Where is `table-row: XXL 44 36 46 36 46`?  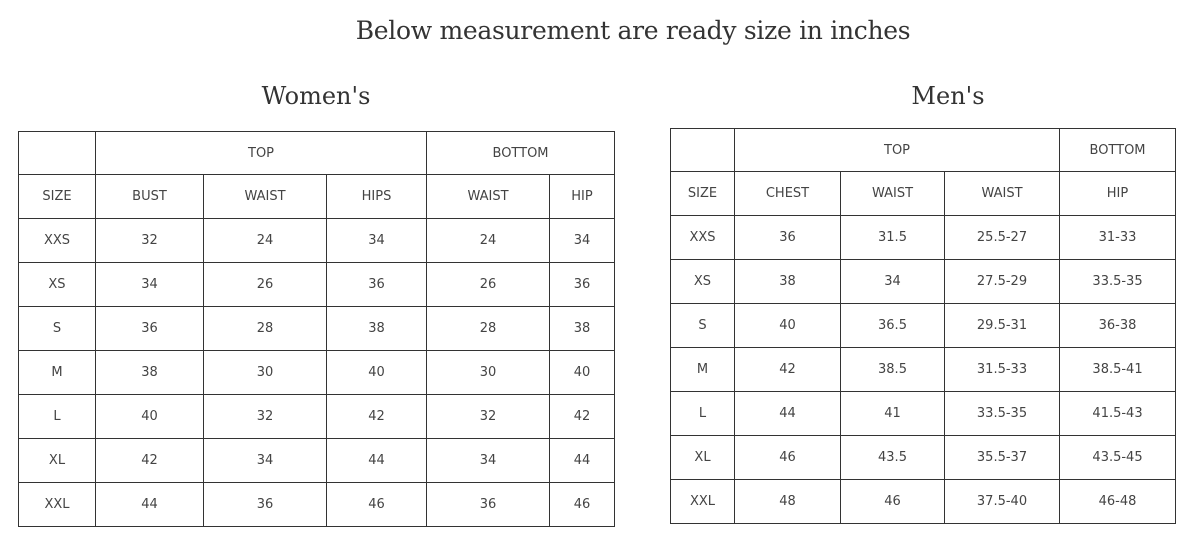 table-row: XXL 44 36 46 36 46 is located at coordinates (317, 504).